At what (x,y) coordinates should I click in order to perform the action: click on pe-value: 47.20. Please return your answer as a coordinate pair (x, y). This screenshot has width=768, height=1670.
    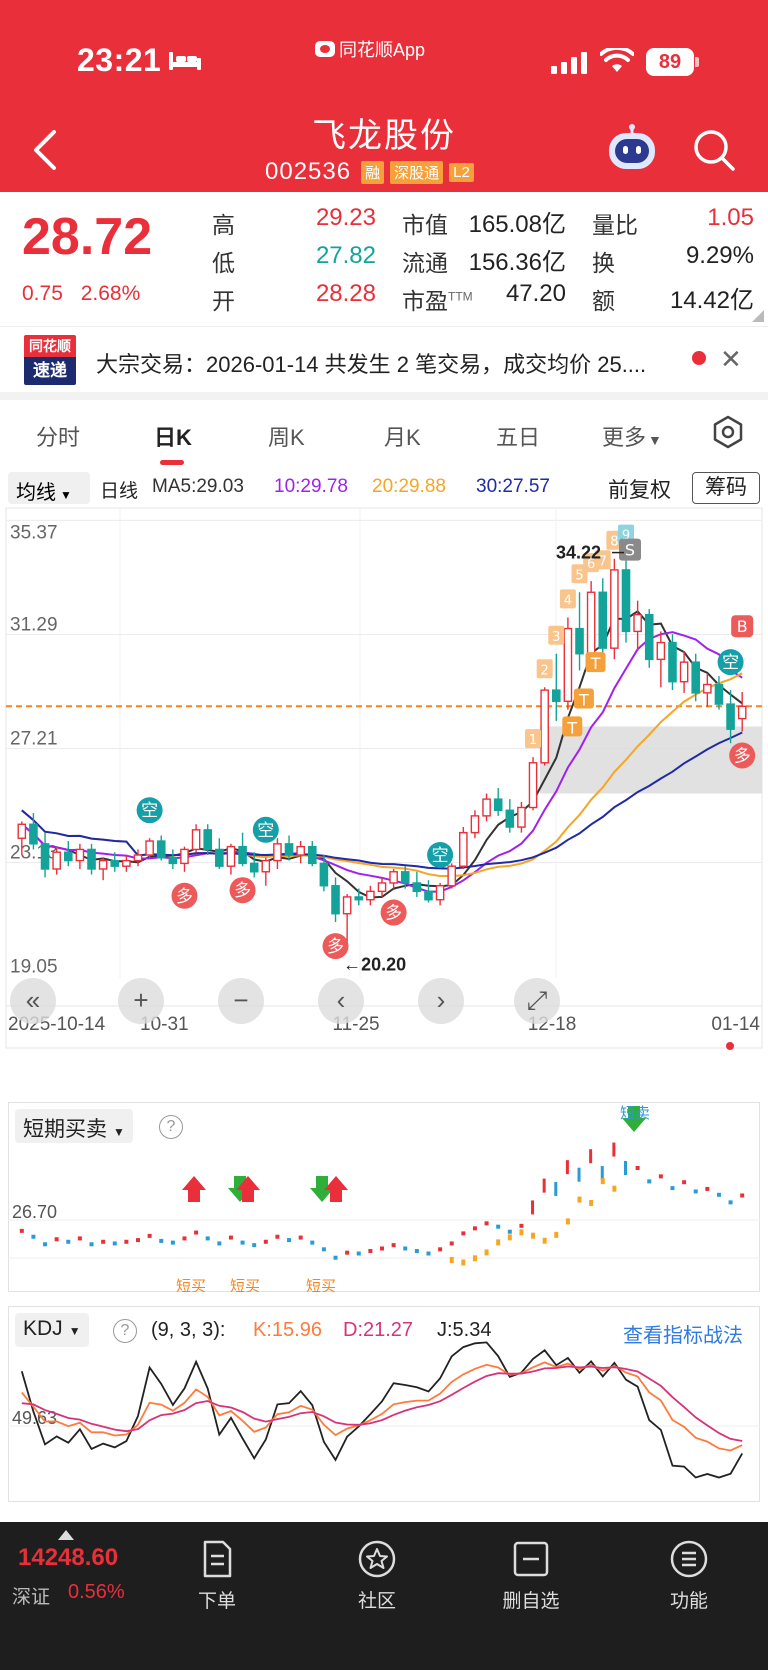
    Looking at the image, I should click on (535, 293).